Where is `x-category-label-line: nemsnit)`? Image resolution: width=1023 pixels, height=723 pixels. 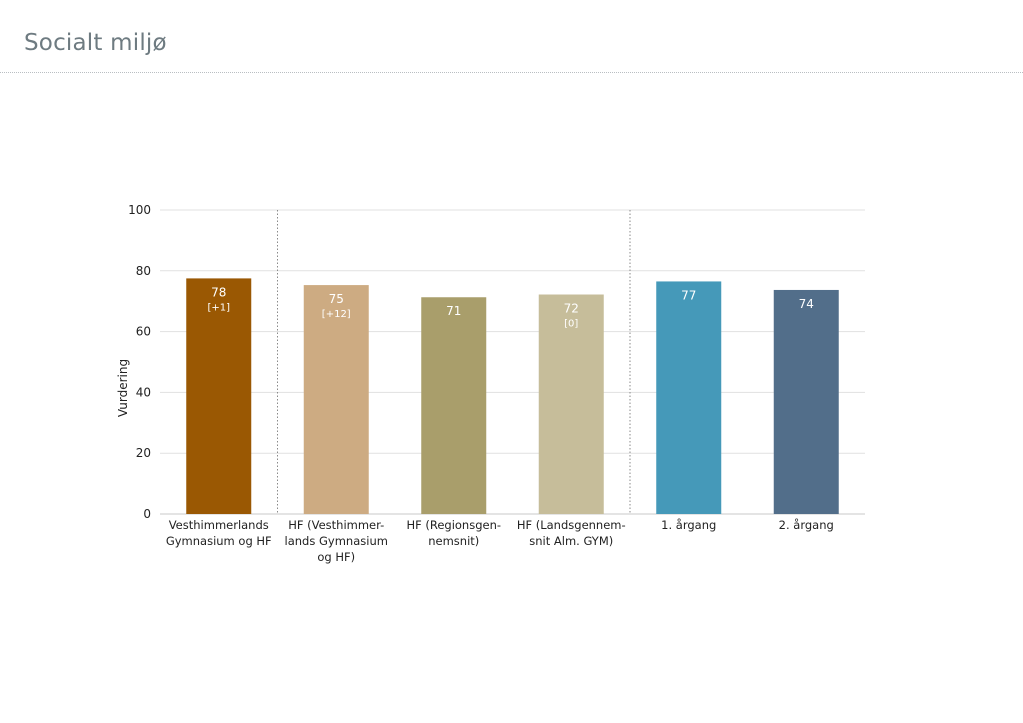
x-category-label-line: nemsnit) is located at coordinates (453, 541).